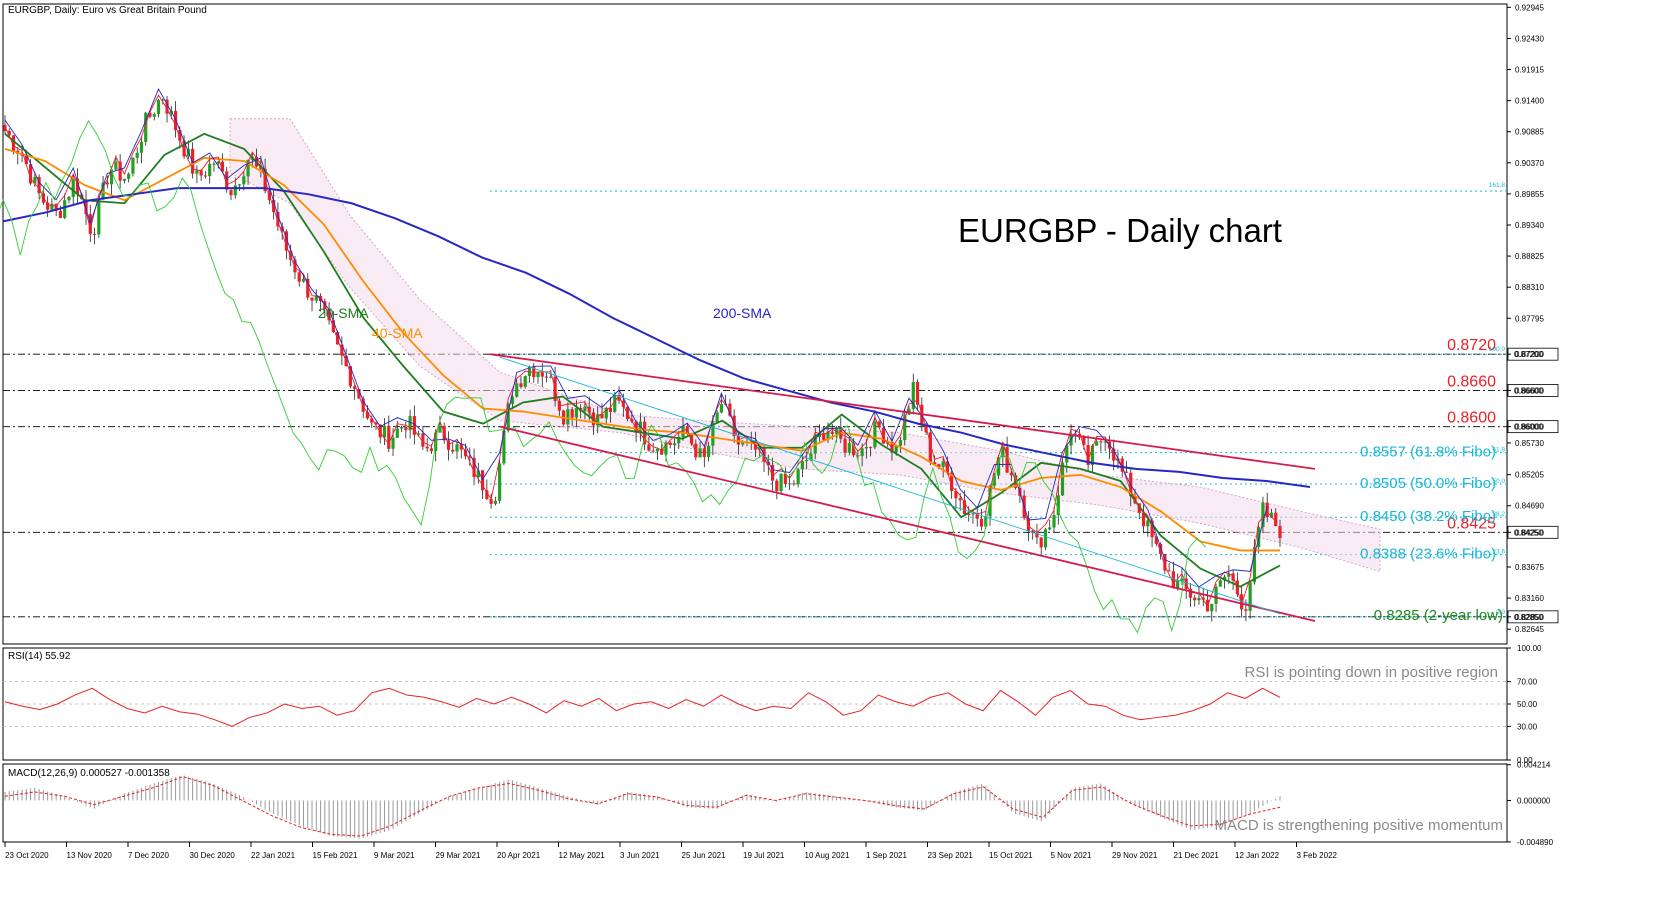 The width and height of the screenshot is (1665, 924). What do you see at coordinates (1529, 7) in the screenshot?
I see `y-tick-label: 0.92945` at bounding box center [1529, 7].